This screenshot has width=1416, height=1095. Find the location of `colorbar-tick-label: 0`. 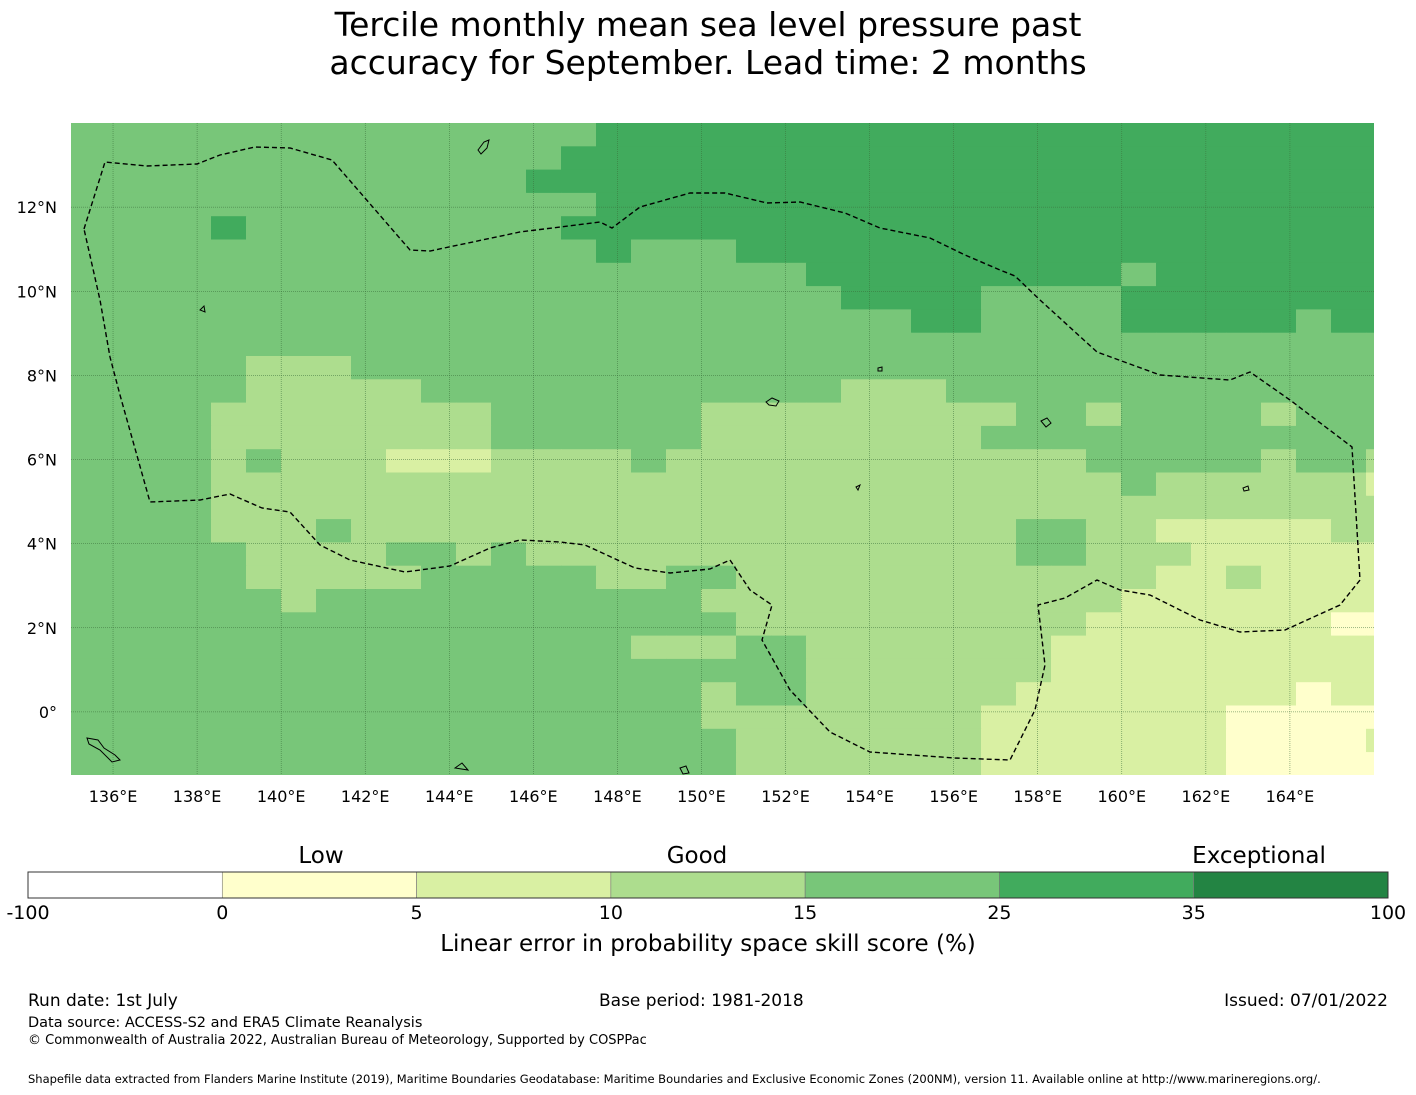

colorbar-tick-label: 0 is located at coordinates (222, 913).